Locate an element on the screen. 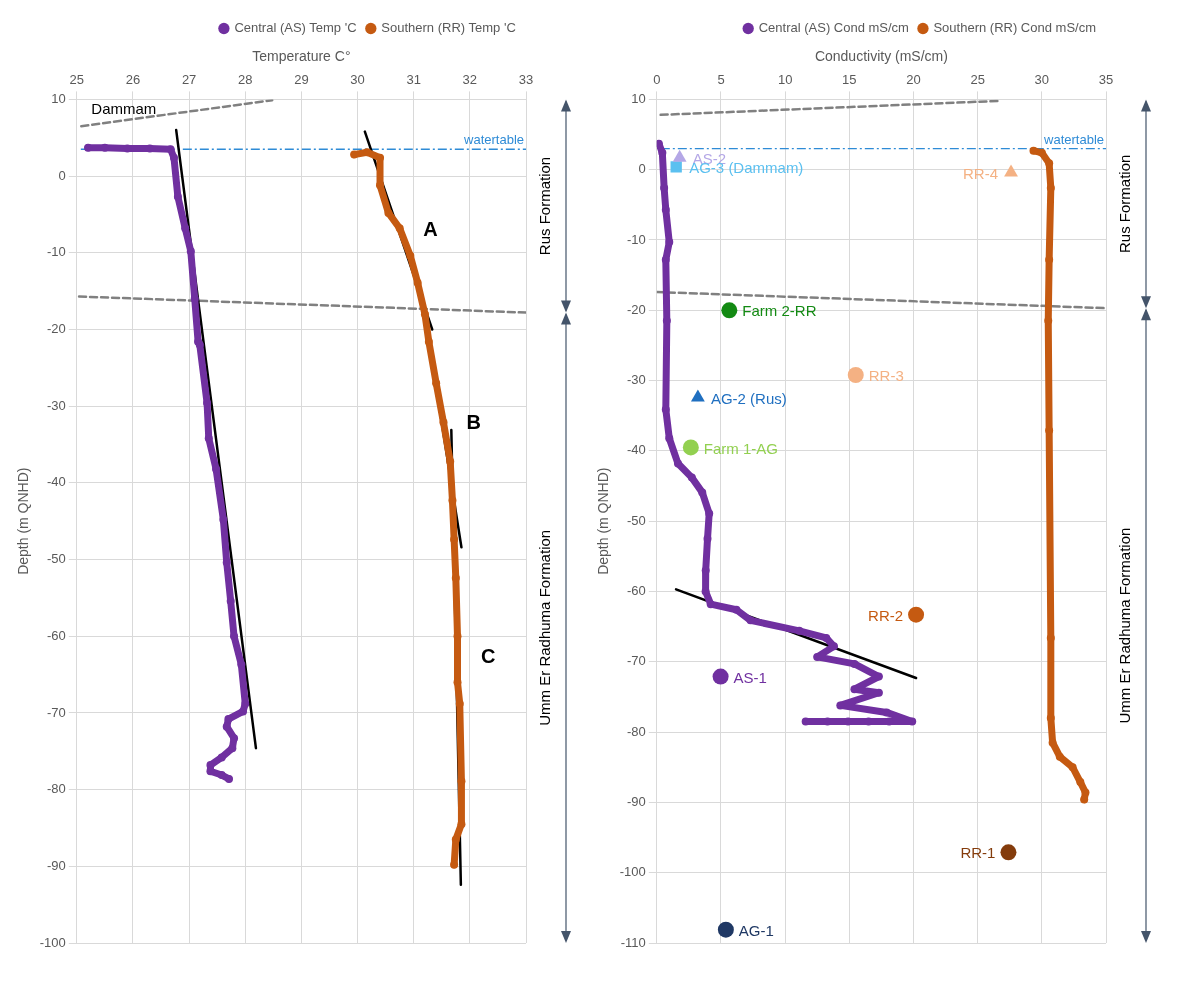  series-label: Dammam is located at coordinates (124, 109).